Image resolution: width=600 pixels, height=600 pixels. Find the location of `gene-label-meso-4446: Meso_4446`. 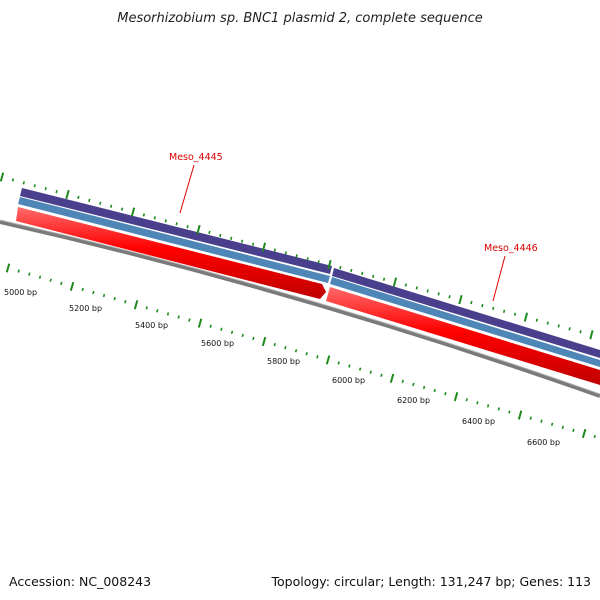

gene-label-meso-4446: Meso_4446 is located at coordinates (511, 248).